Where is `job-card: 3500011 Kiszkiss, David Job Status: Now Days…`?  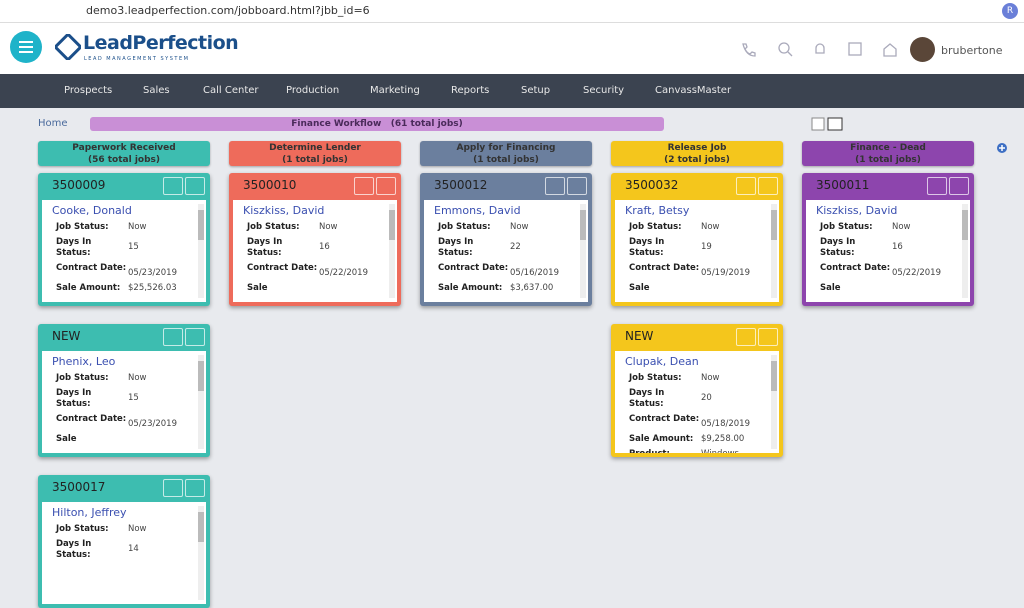 job-card: 3500011 Kiszkiss, David Job Status: Now Days… is located at coordinates (888, 239).